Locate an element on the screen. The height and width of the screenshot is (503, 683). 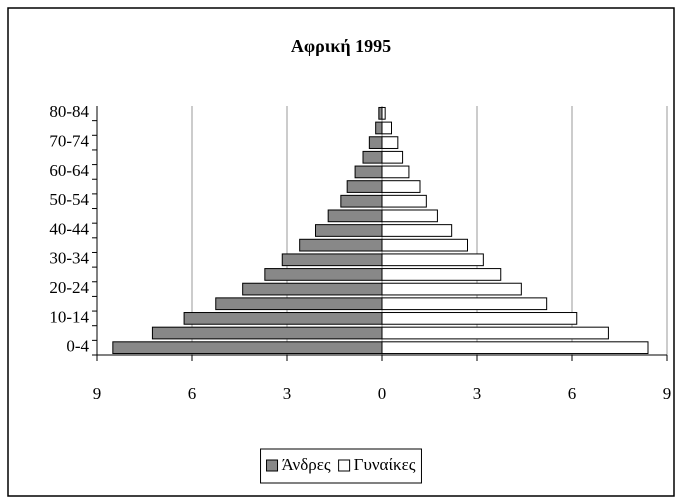
legend-frame is located at coordinates (341, 466).